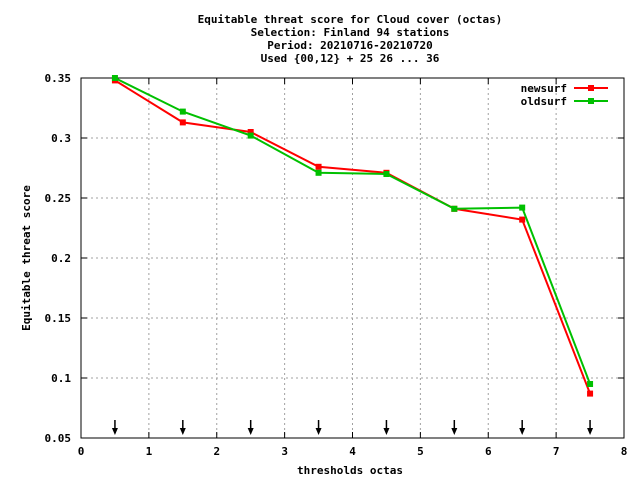 This screenshot has width=640, height=480. Describe the element at coordinates (284, 451) in the screenshot. I see `x-tick-label: 3` at that location.